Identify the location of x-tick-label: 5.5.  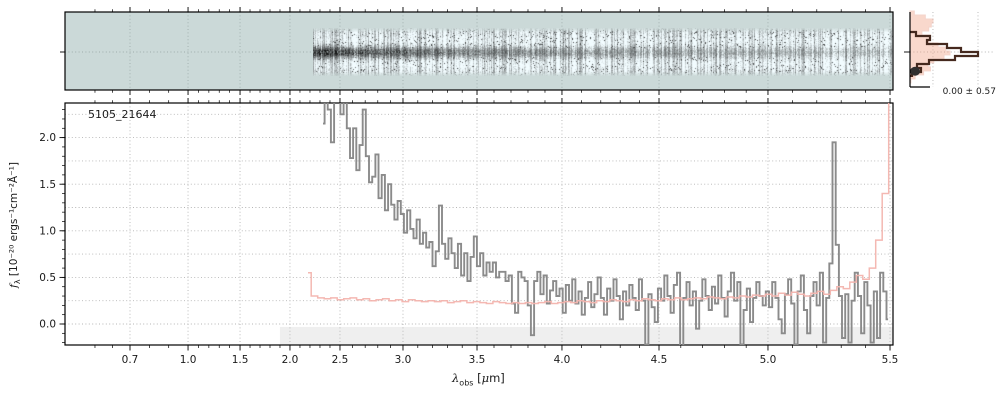
(890, 360).